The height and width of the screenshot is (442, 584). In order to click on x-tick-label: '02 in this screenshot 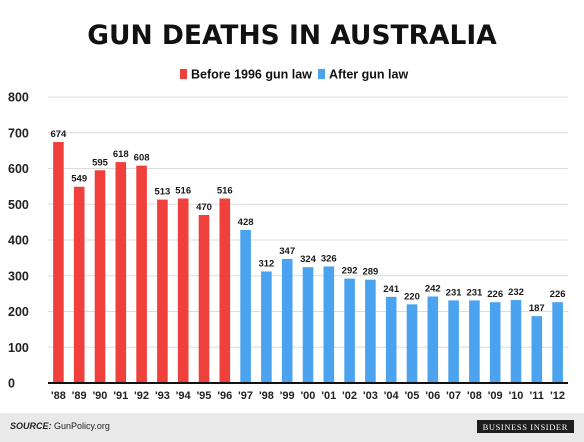, I will do `click(349, 396)`.